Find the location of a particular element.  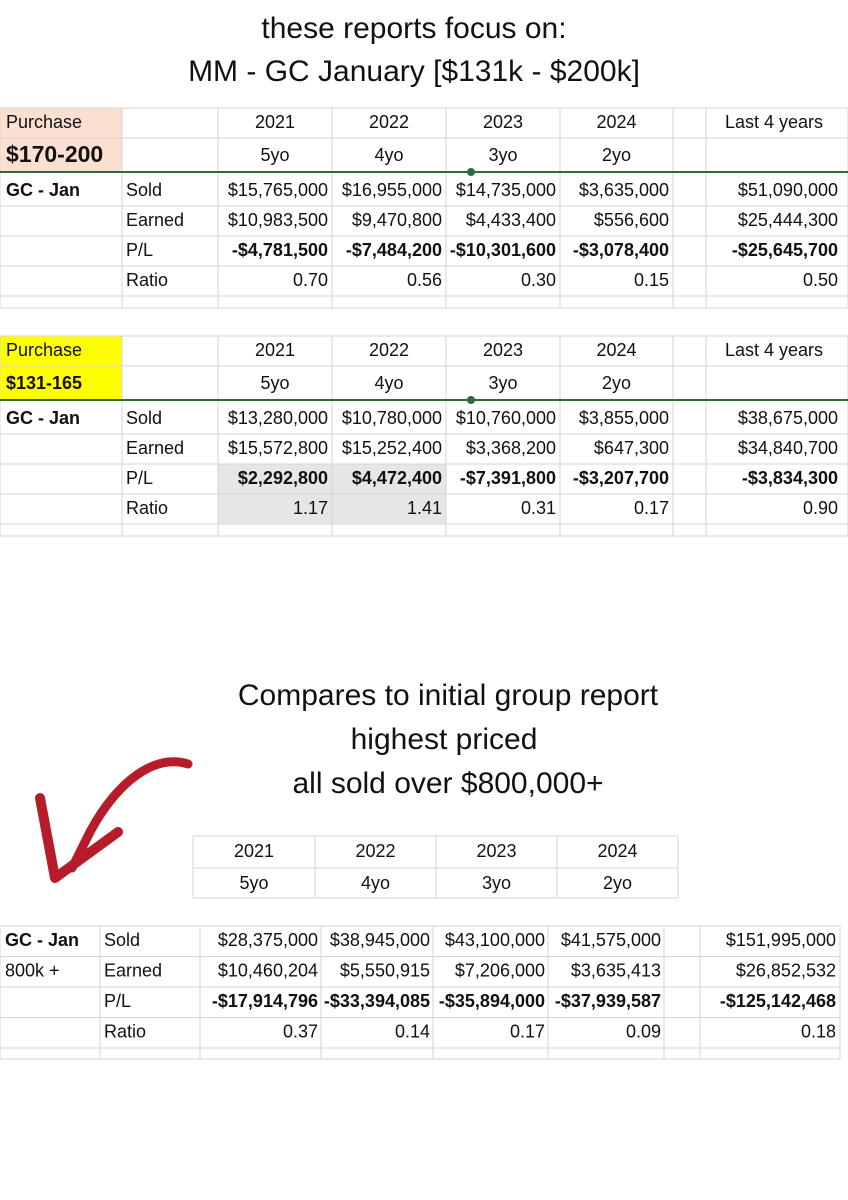

cell-value: -$33,394,085 is located at coordinates (377, 1001).